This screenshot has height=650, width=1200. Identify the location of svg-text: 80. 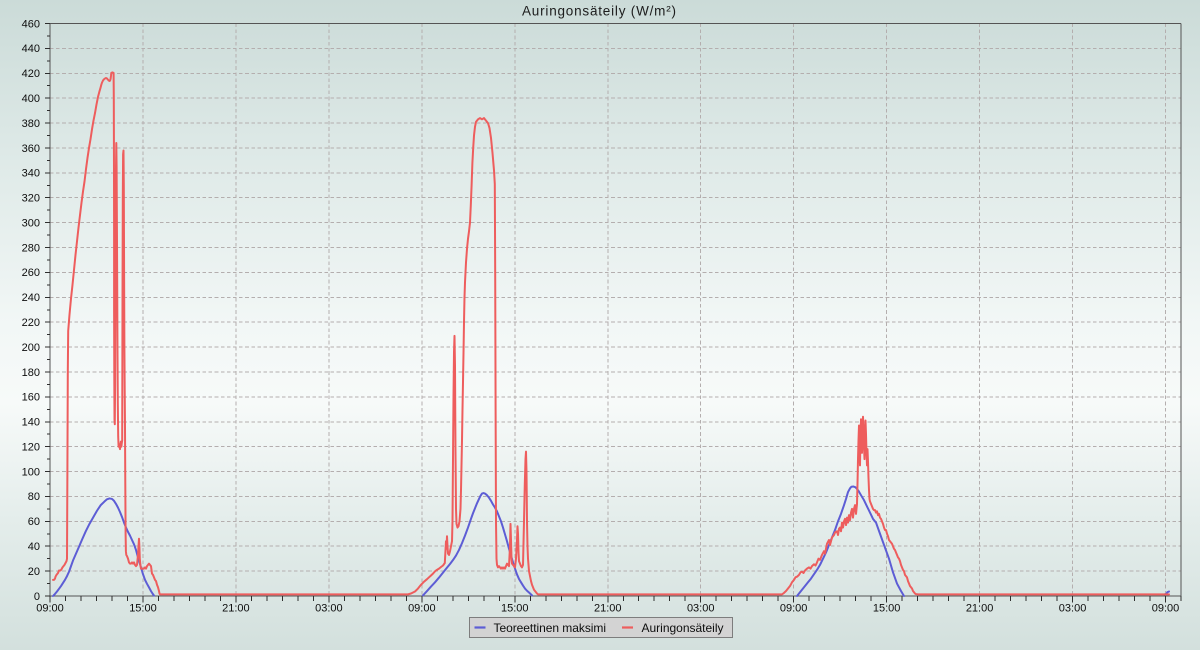
(34, 497).